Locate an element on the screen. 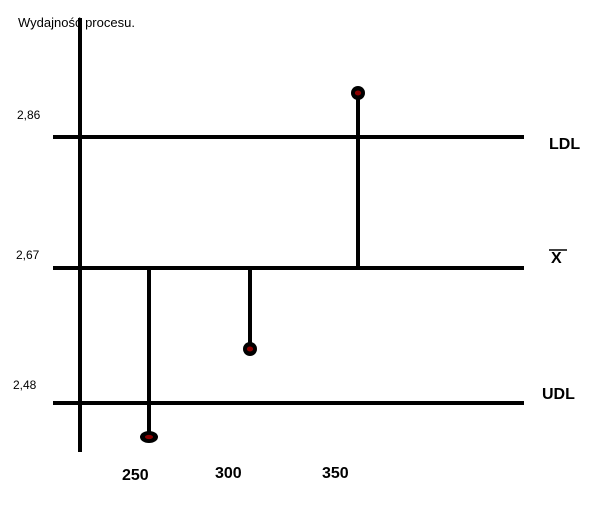 This screenshot has width=602, height=518. x-tick-label: 350 is located at coordinates (335, 473).